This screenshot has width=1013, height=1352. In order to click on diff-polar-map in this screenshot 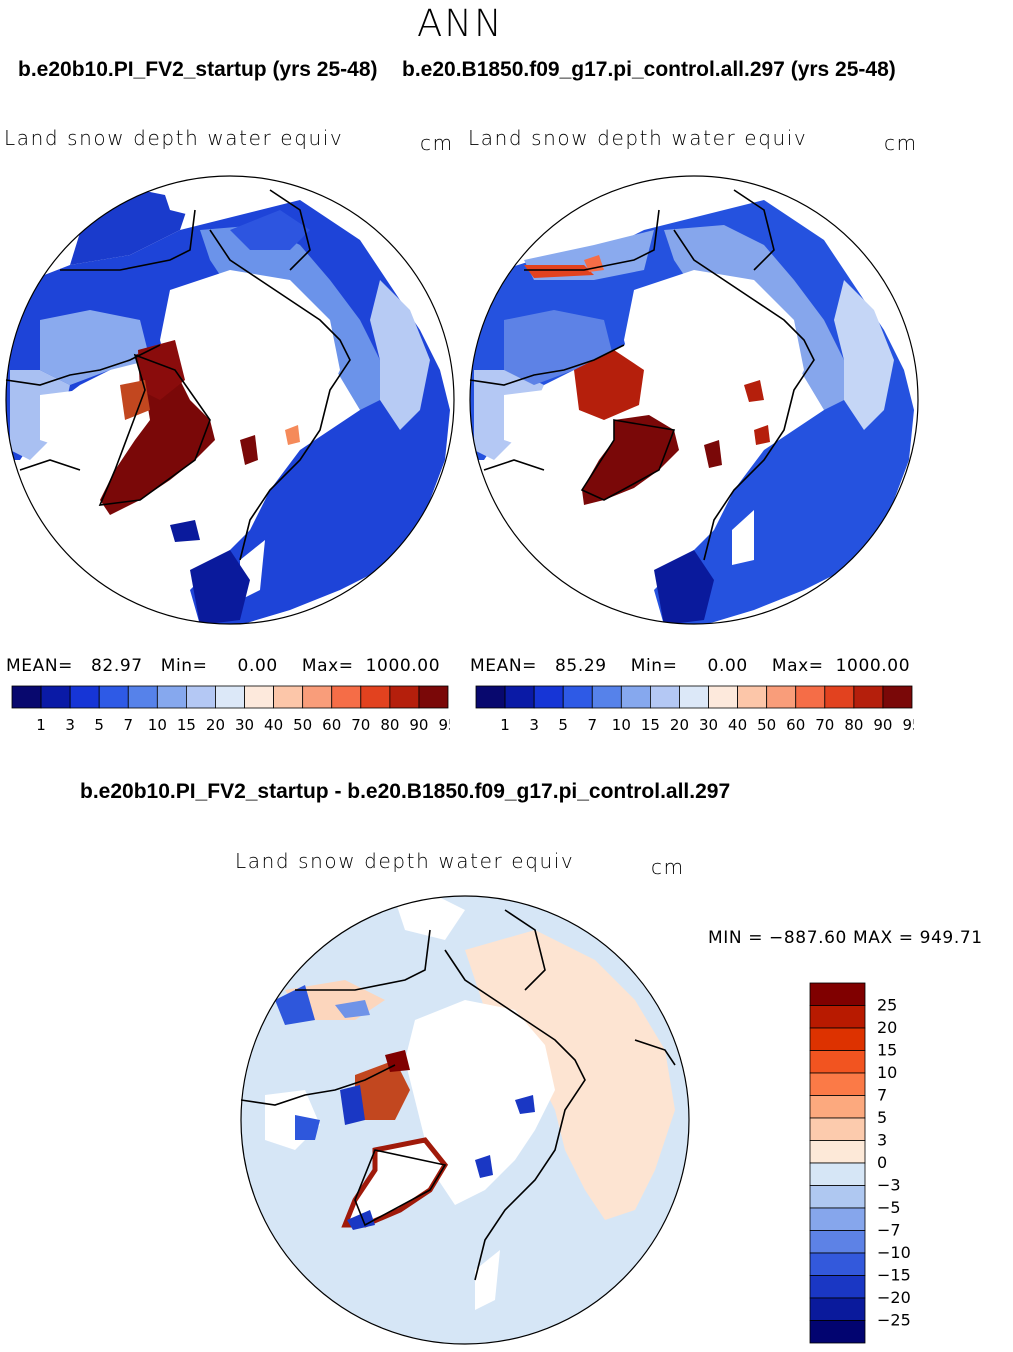, I will do `click(465, 1120)`.